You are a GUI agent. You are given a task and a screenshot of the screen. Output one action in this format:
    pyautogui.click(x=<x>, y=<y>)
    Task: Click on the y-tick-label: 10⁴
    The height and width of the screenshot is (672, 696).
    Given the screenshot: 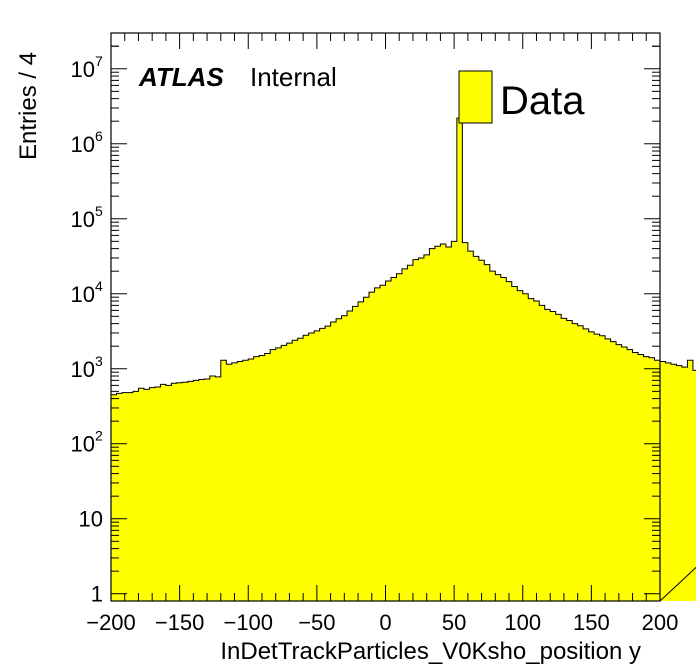 What is the action you would take?
    pyautogui.click(x=87, y=292)
    